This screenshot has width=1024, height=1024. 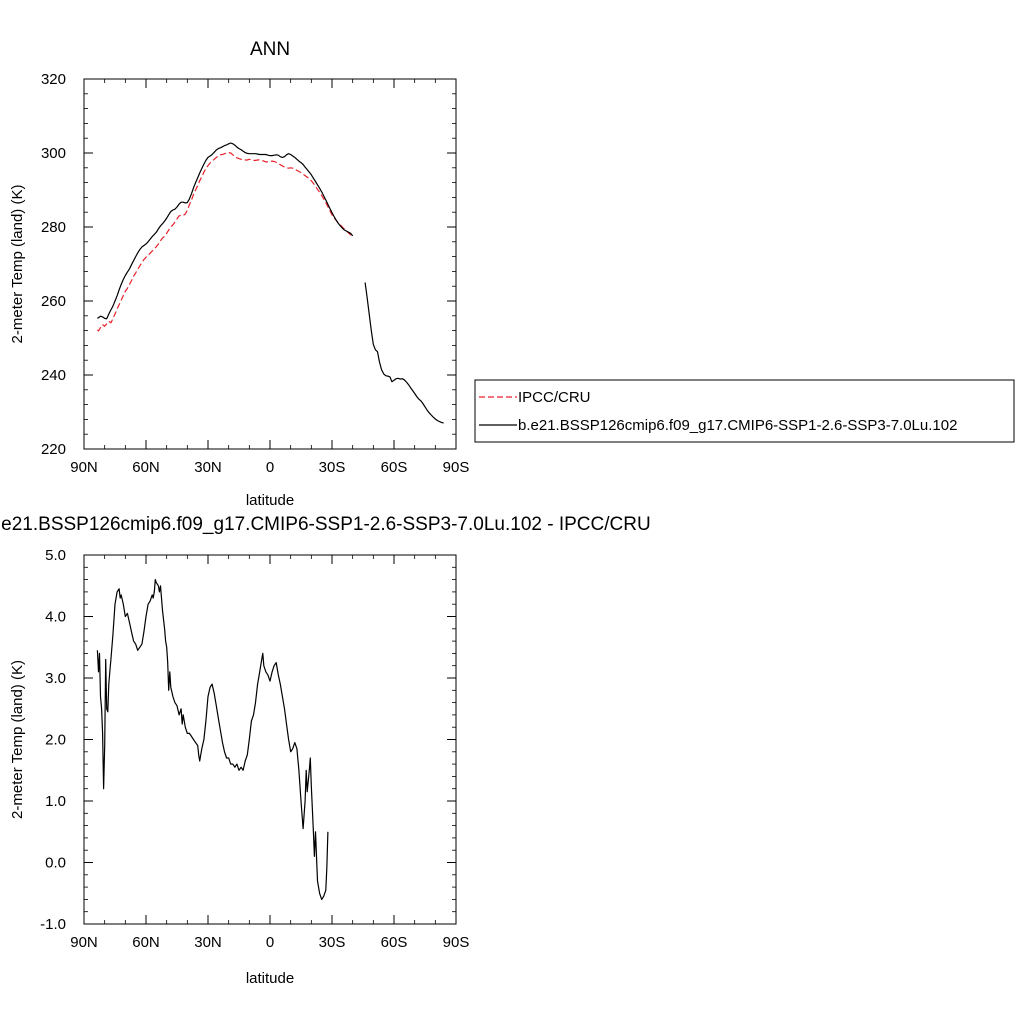 What do you see at coordinates (55, 617) in the screenshot?
I see `y-tick-label: 4.0` at bounding box center [55, 617].